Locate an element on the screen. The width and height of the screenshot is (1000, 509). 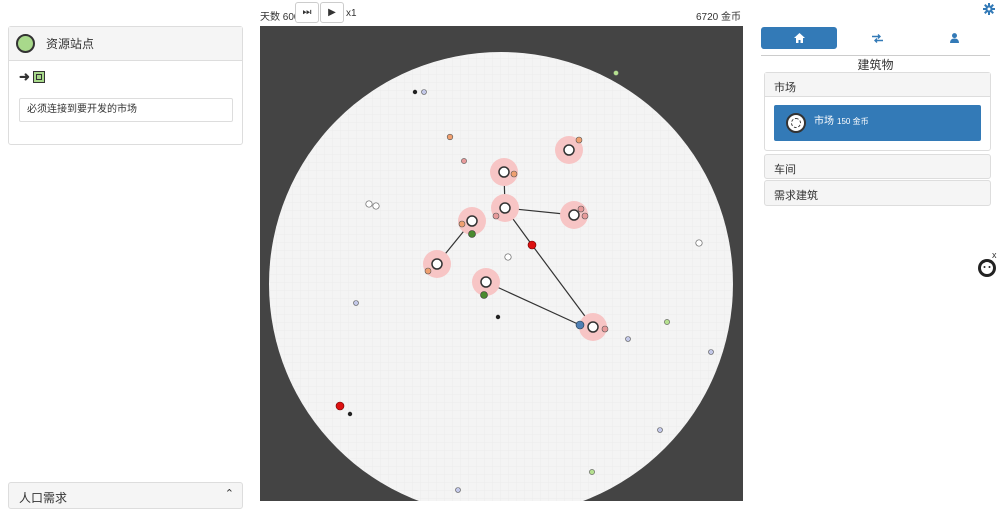
connection-hint: ➜ is located at coordinates (130, 77).